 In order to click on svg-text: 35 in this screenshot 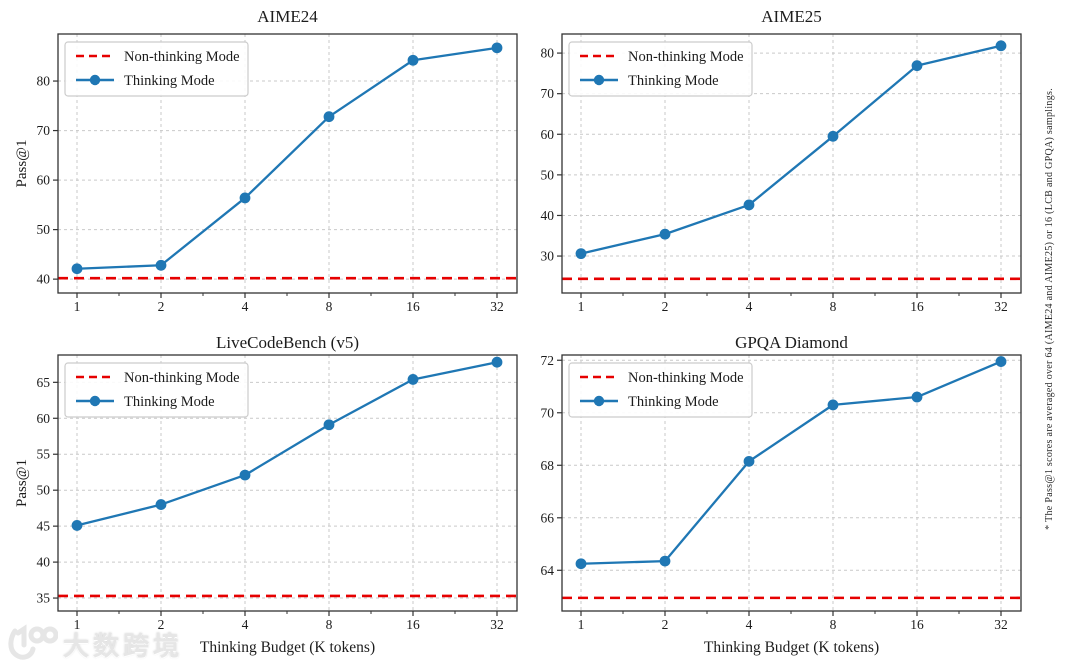, I will do `click(44, 598)`.